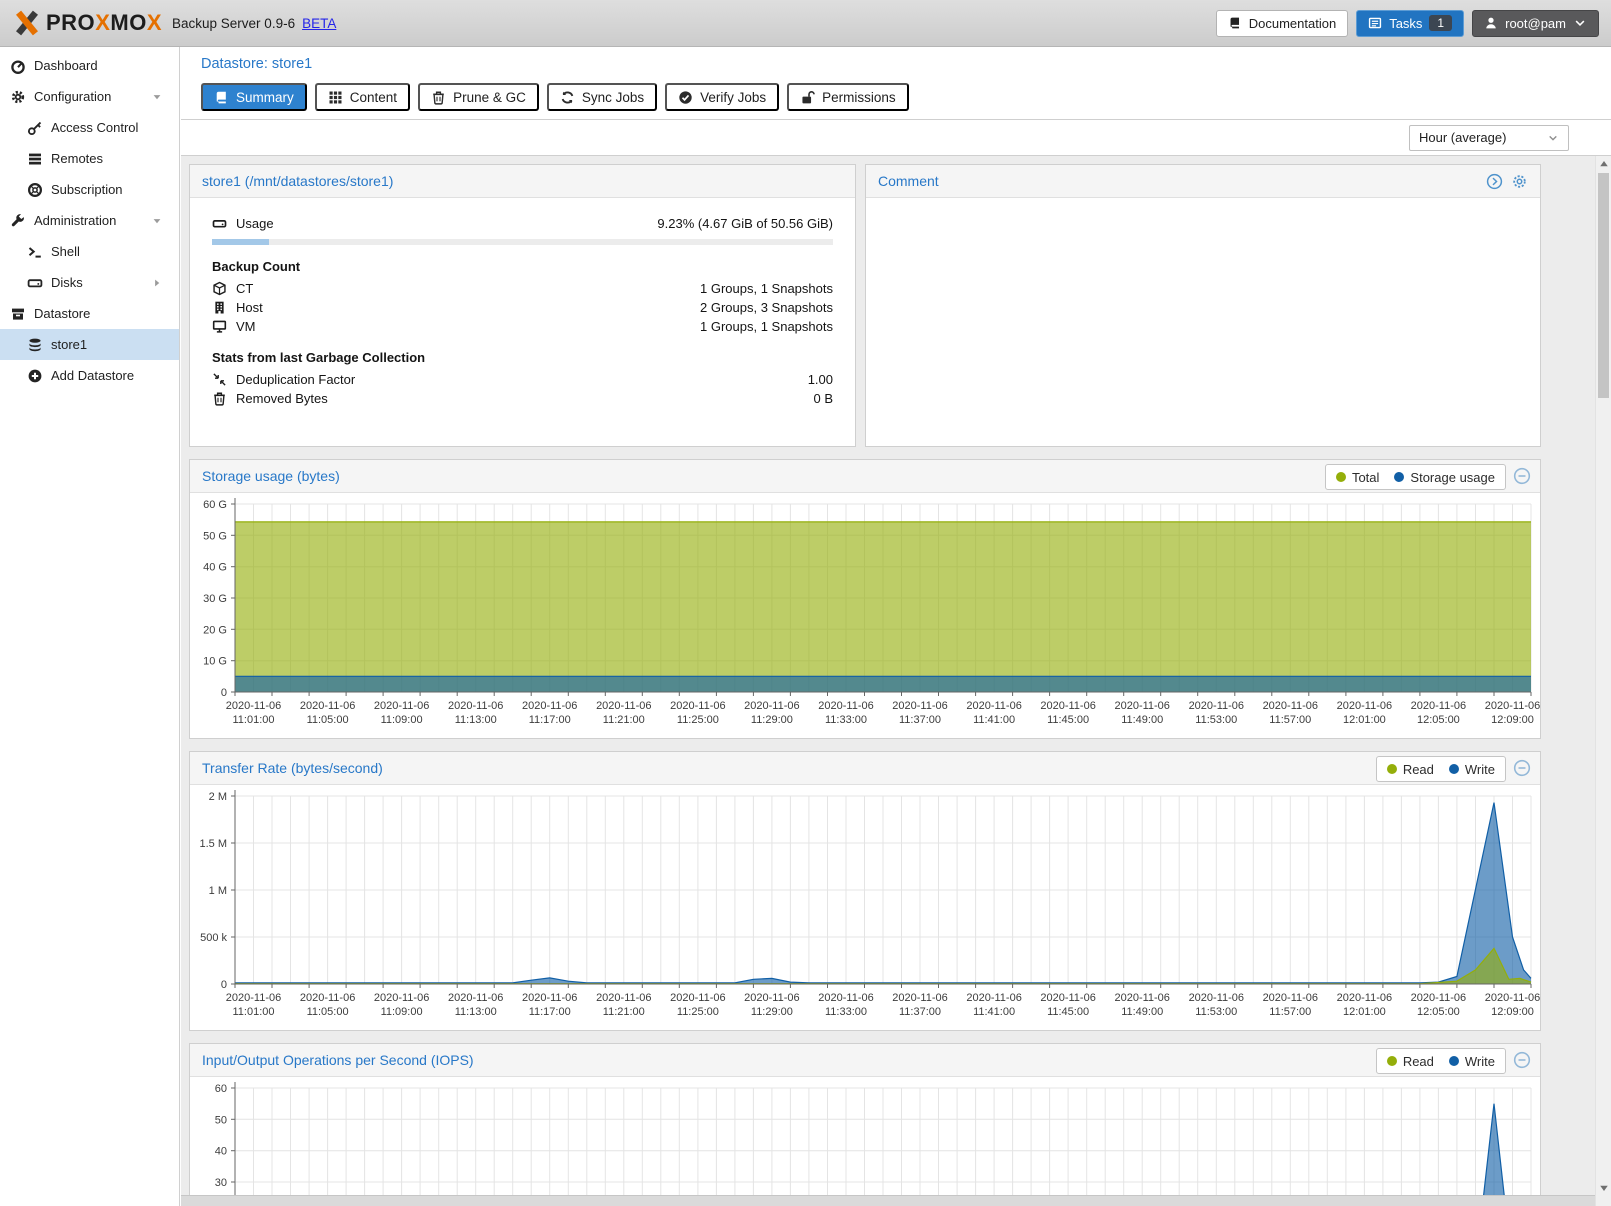  Describe the element at coordinates (35, 252) in the screenshot. I see `terminal-icon` at that location.